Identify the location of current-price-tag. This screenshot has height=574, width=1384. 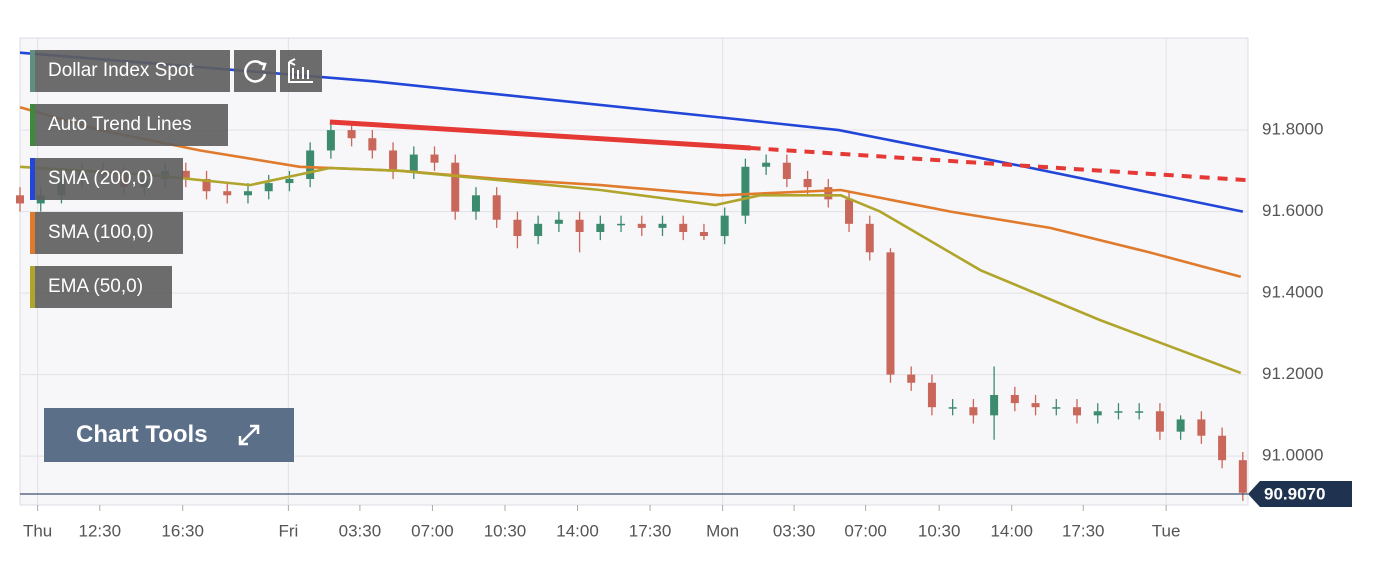
(1300, 493).